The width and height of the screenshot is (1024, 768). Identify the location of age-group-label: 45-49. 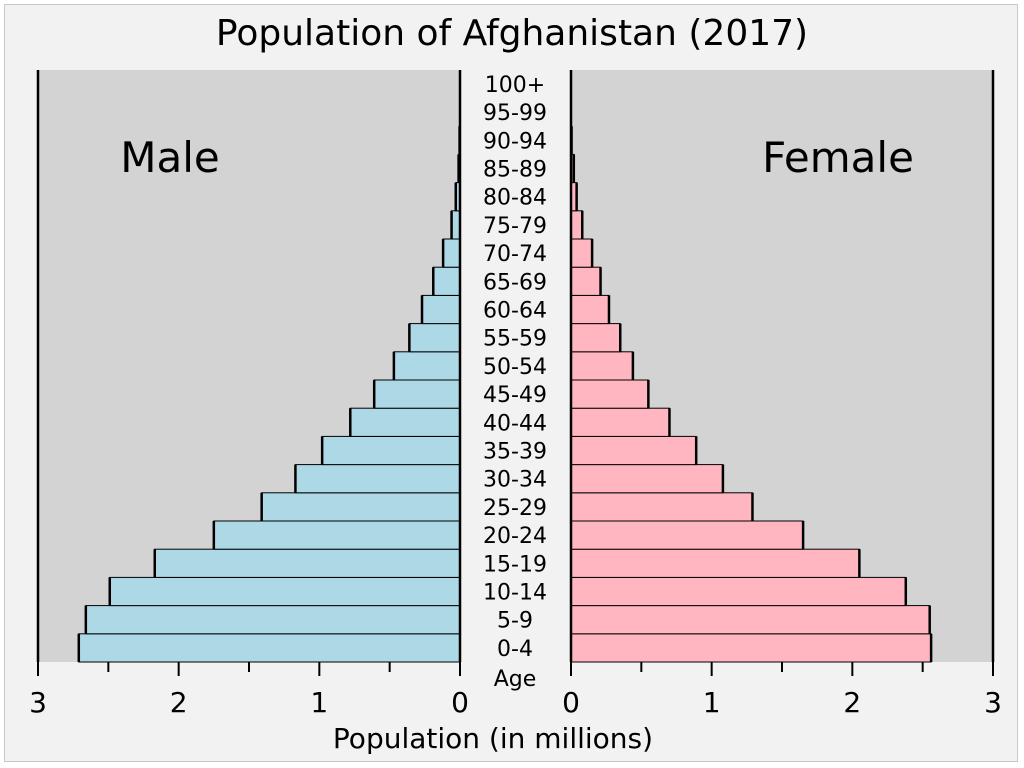
(515, 395).